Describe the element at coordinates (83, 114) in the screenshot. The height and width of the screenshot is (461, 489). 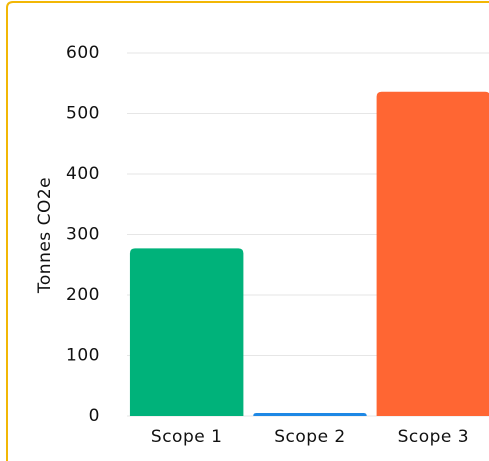
I see `y-tick-label: 500` at that location.